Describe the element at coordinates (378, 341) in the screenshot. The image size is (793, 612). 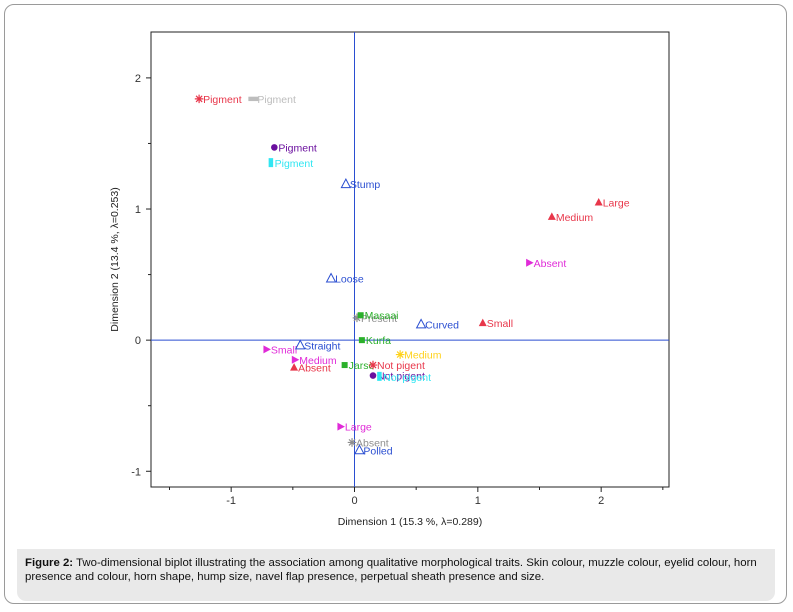
I see `point-label: Kurfa` at that location.